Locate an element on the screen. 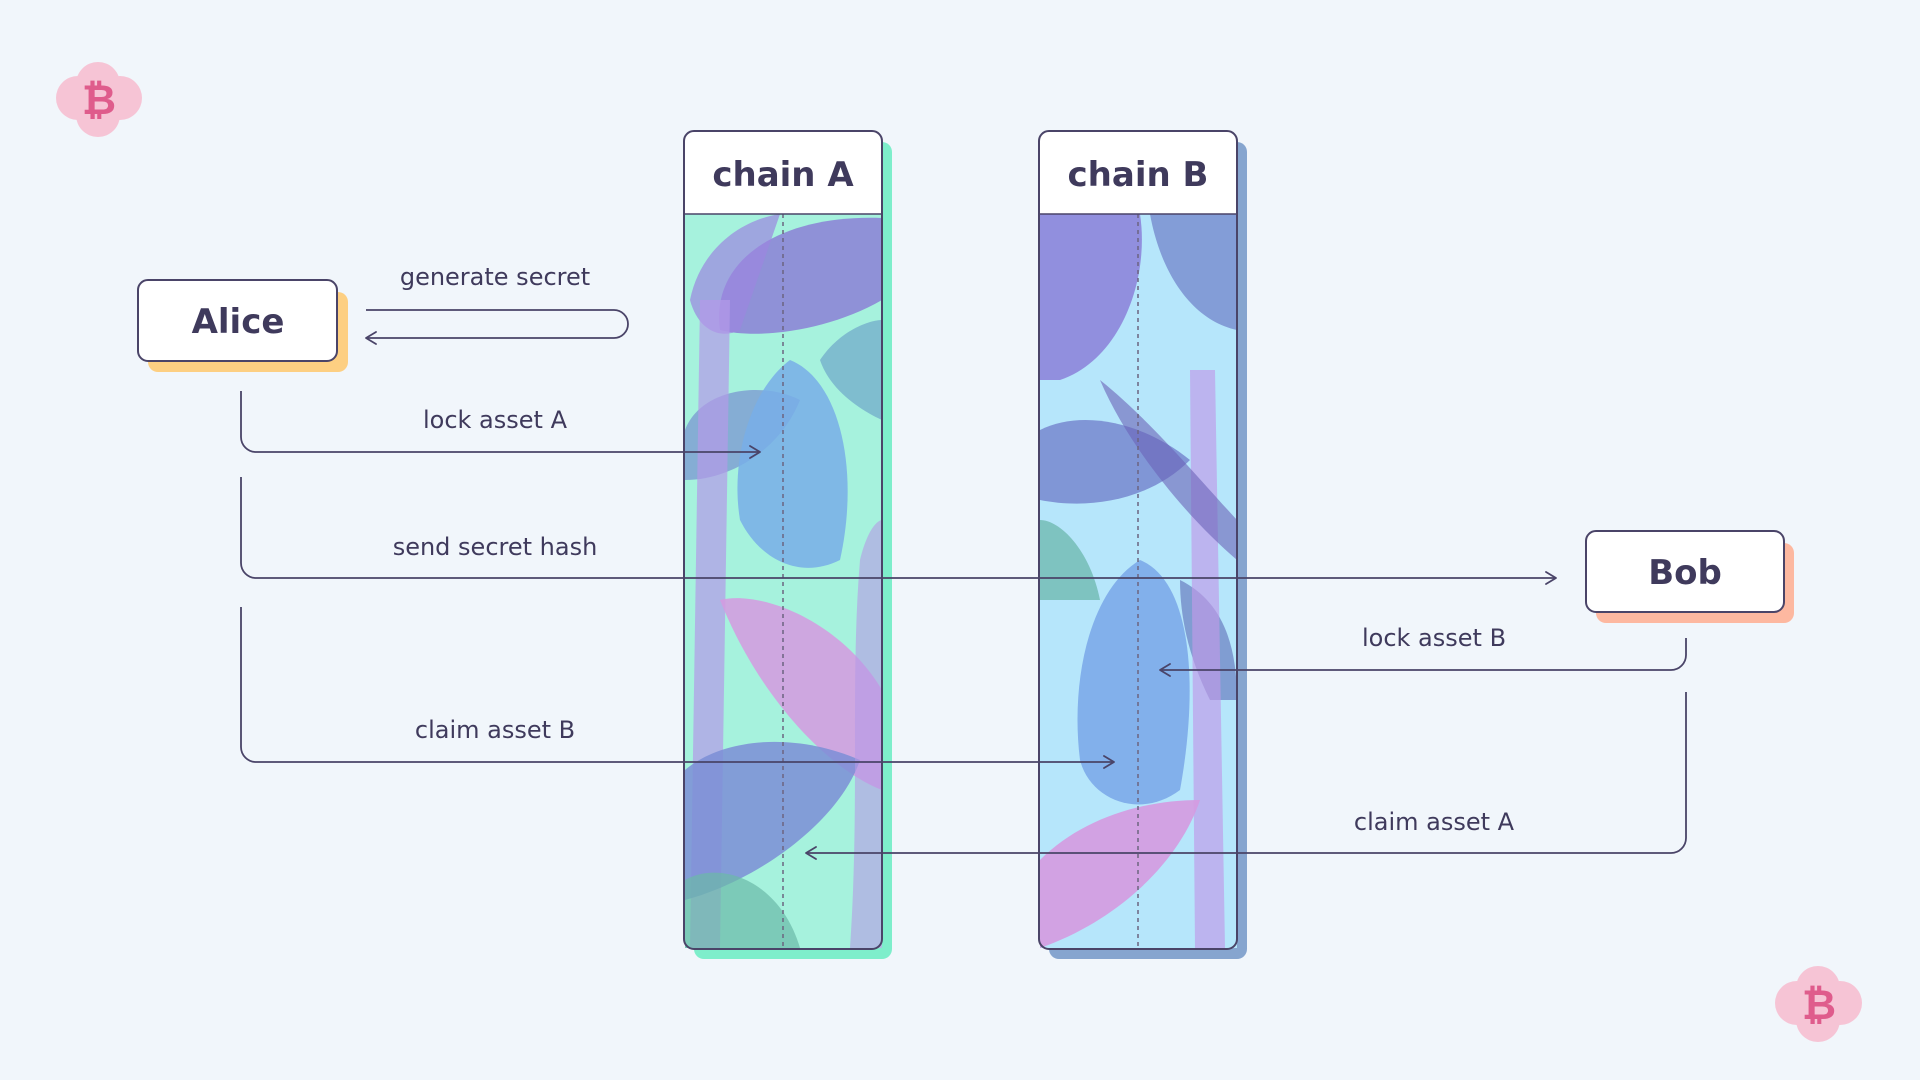 This screenshot has height=1080, width=1920. alice-label: Alice is located at coordinates (238, 322).